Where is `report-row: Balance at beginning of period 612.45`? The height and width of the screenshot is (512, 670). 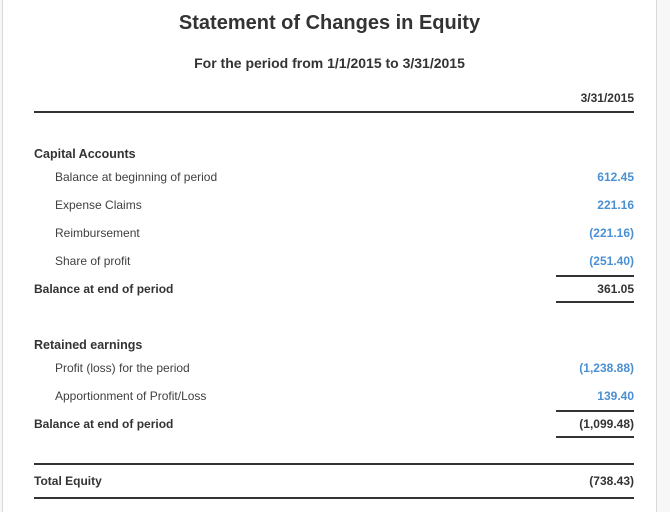 report-row: Balance at beginning of period 612.45 is located at coordinates (334, 177).